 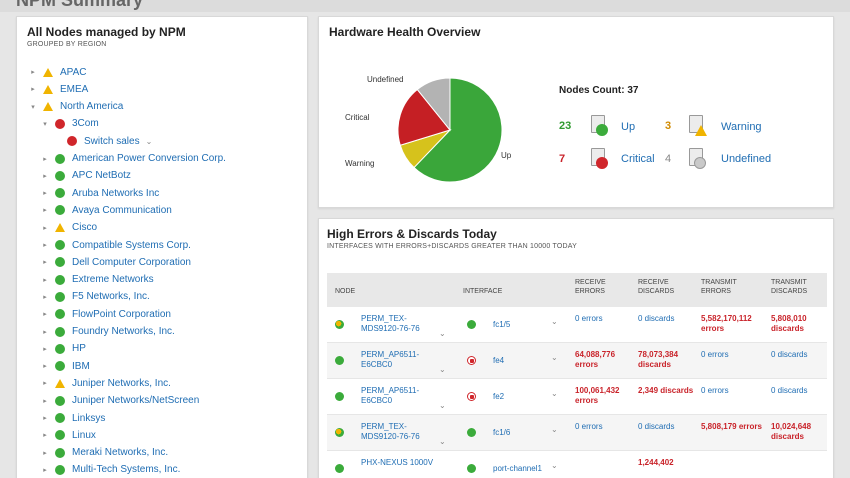 What do you see at coordinates (656, 287) in the screenshot?
I see `col-receive-discards: RECEIVE DISCARDS` at bounding box center [656, 287].